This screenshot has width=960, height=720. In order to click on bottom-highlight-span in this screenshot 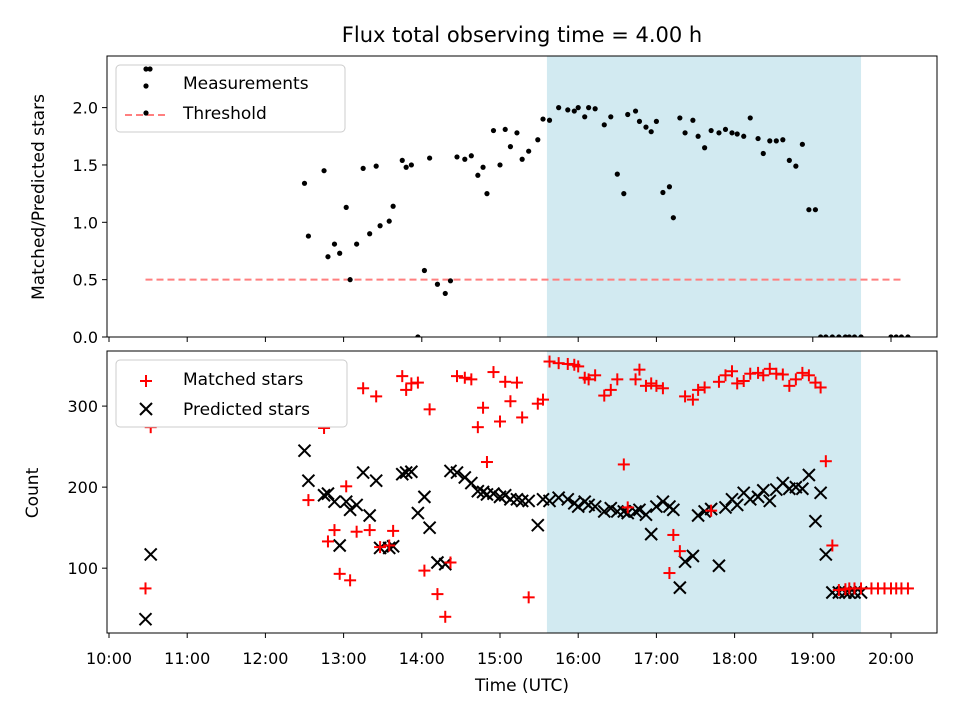, I will do `click(704, 492)`.